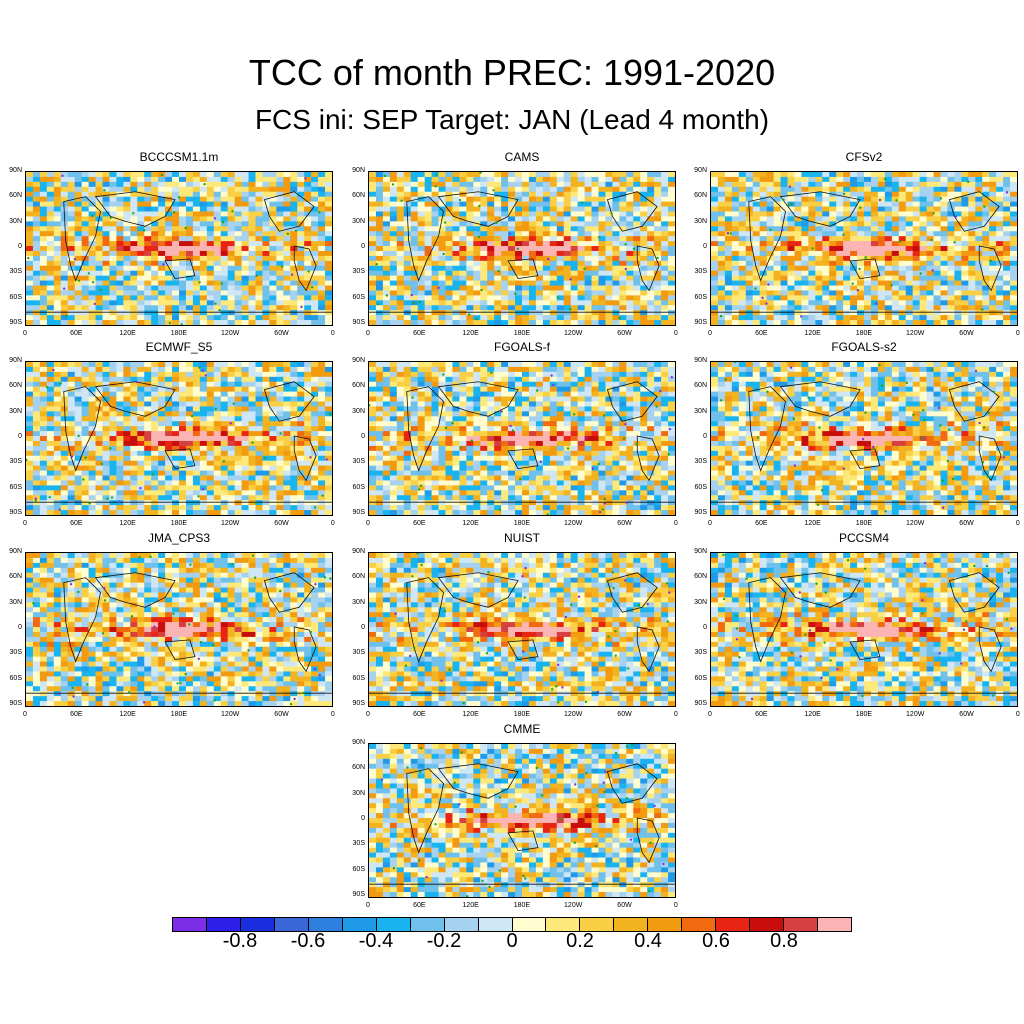  Describe the element at coordinates (700, 297) in the screenshot. I see `latitude-label: 60S` at that location.